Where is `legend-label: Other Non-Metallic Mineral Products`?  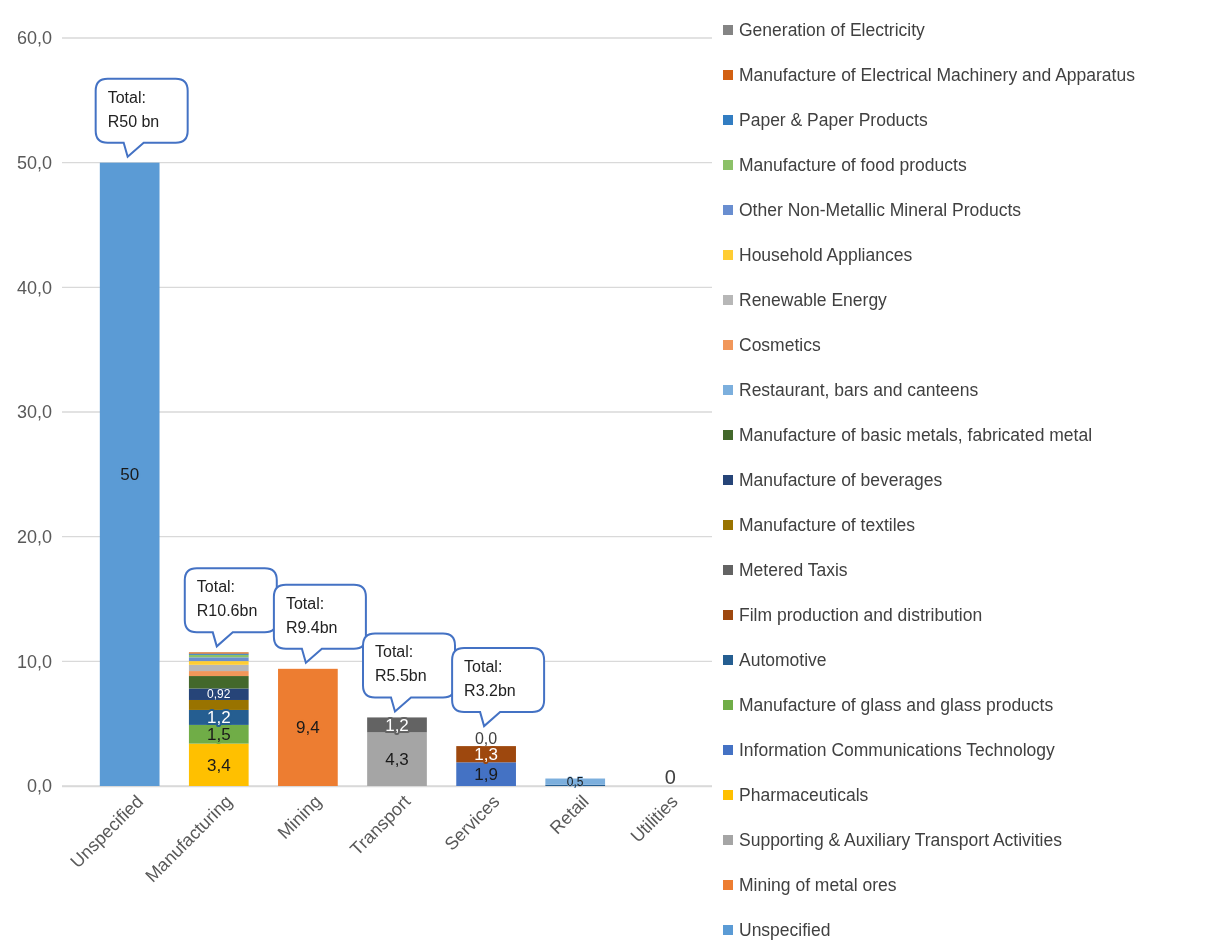 legend-label: Other Non-Metallic Mineral Products is located at coordinates (880, 210).